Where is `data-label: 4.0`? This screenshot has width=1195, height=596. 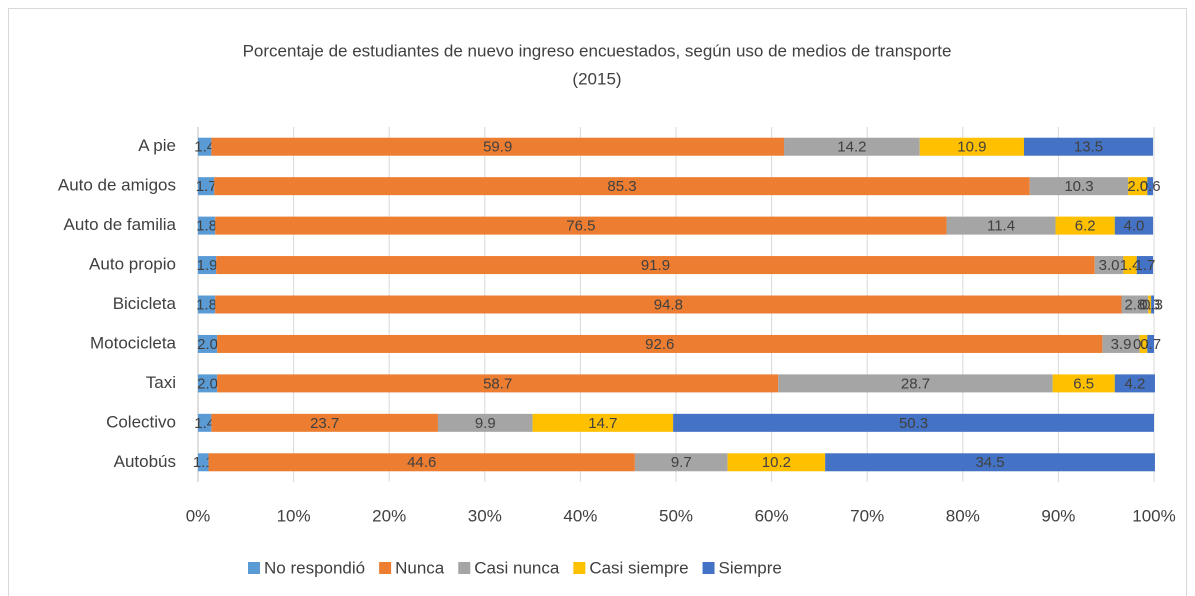 data-label: 4.0 is located at coordinates (1133, 226).